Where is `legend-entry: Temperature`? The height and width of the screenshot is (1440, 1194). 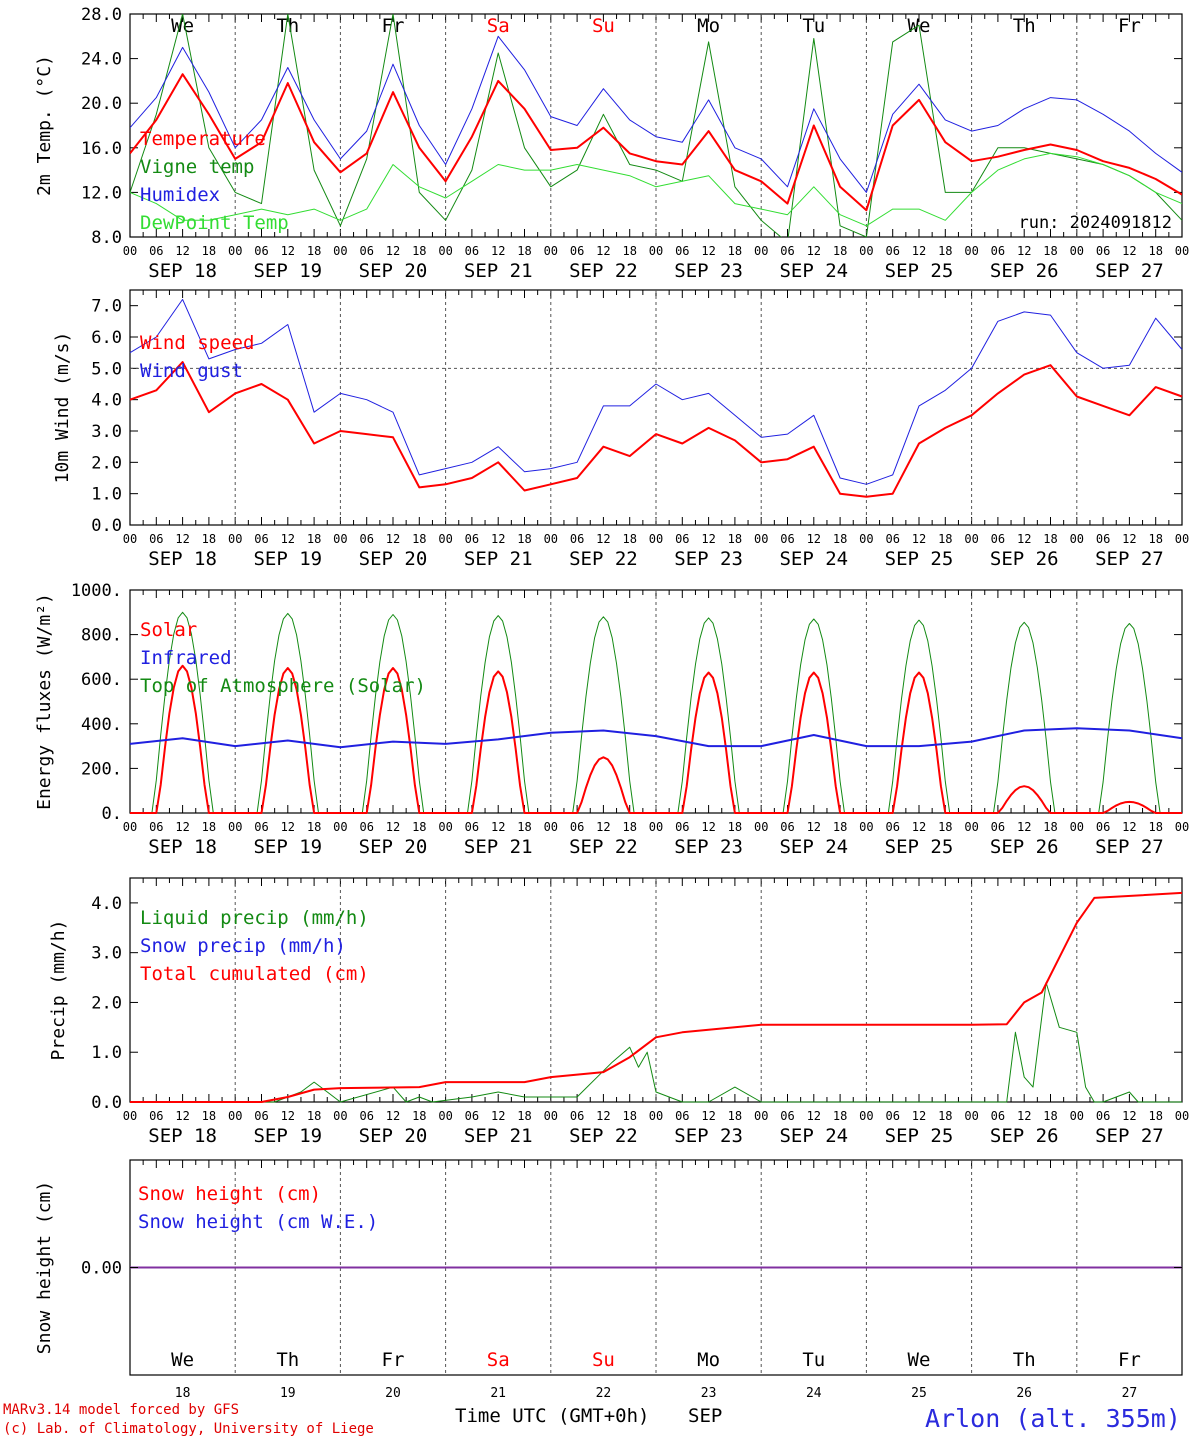
legend-entry: Temperature is located at coordinates (203, 139).